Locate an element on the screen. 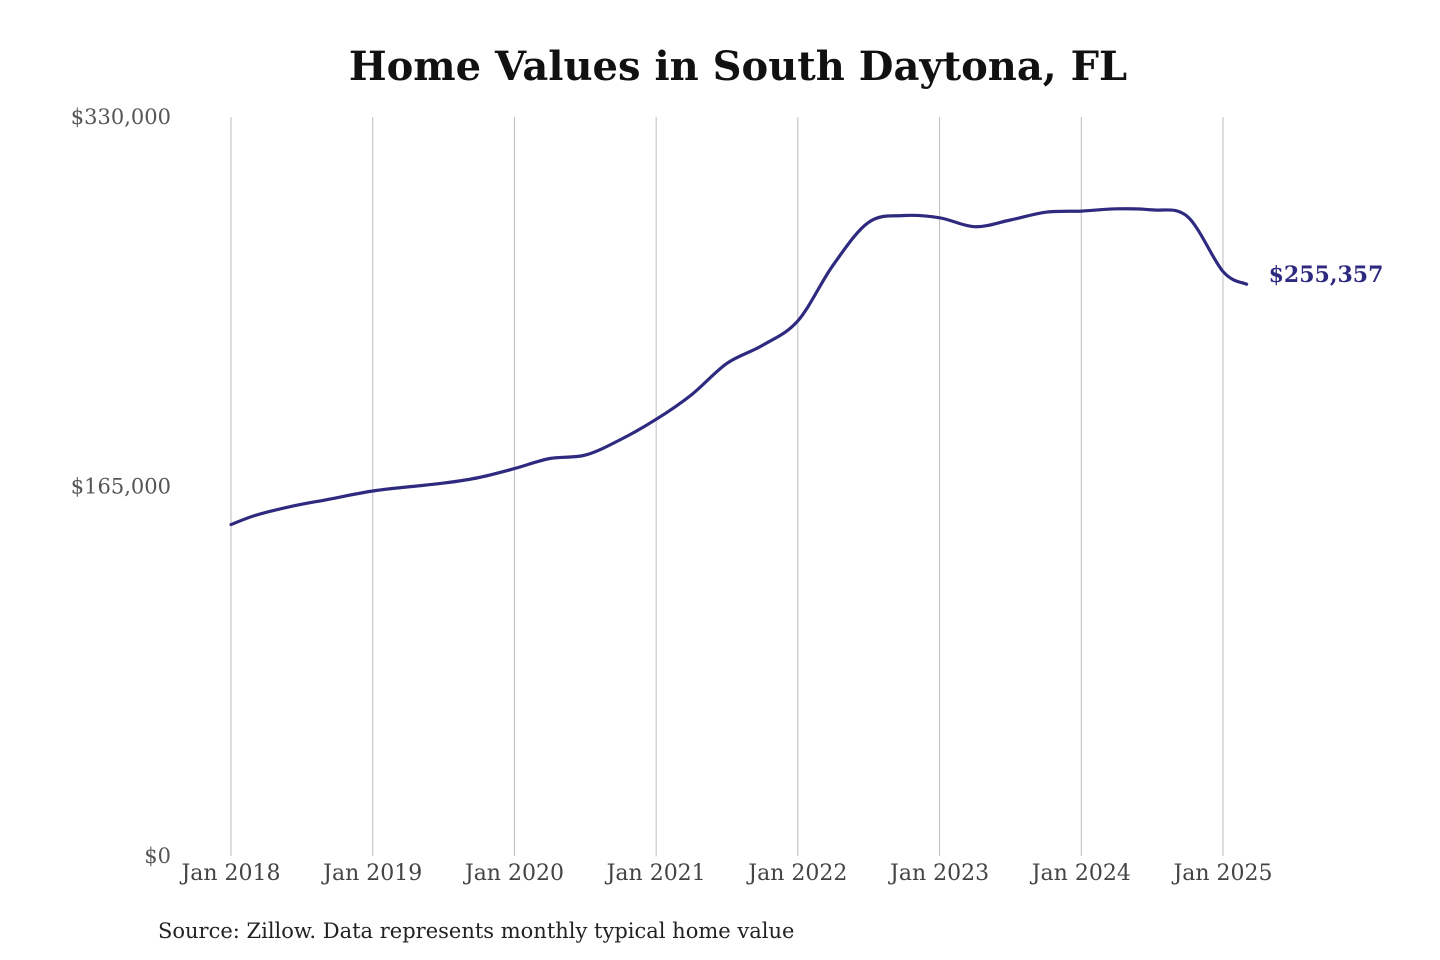 This screenshot has height=960, width=1440. y-tick-label: $165,000 is located at coordinates (121, 487).